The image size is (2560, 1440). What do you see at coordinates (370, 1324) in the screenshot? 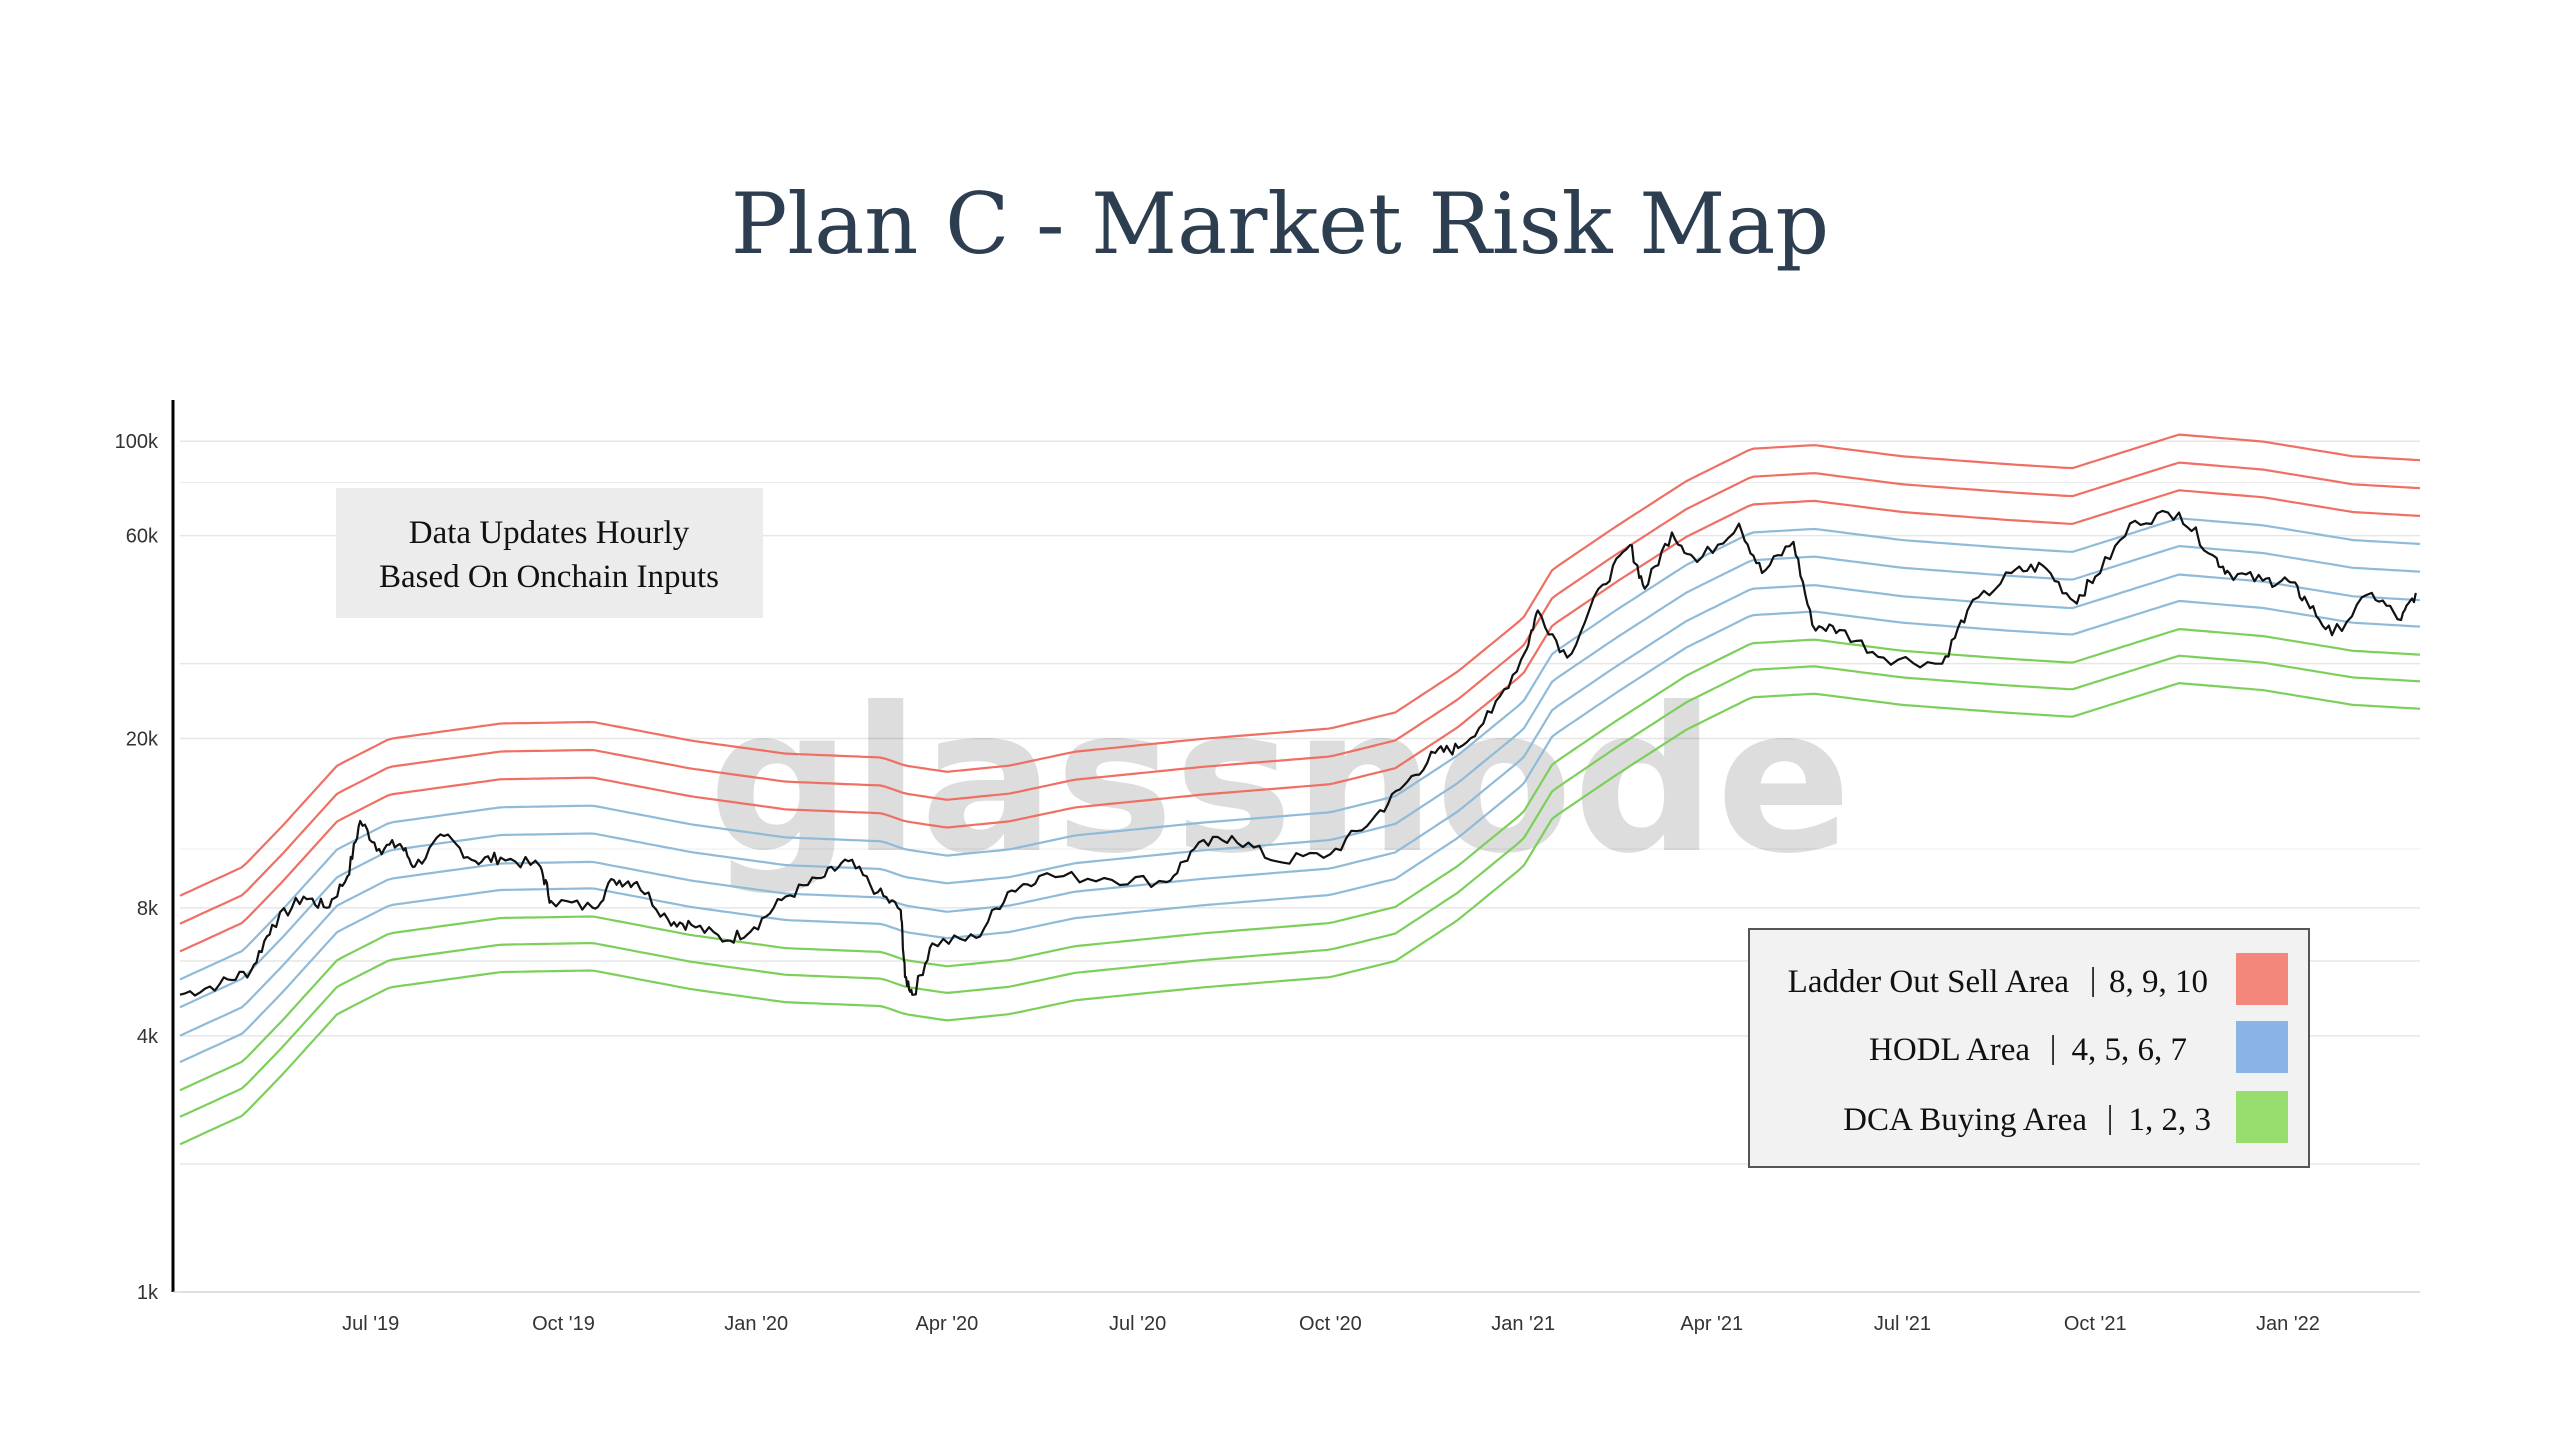
I see `x-tick-label: Jul '19` at bounding box center [370, 1324].